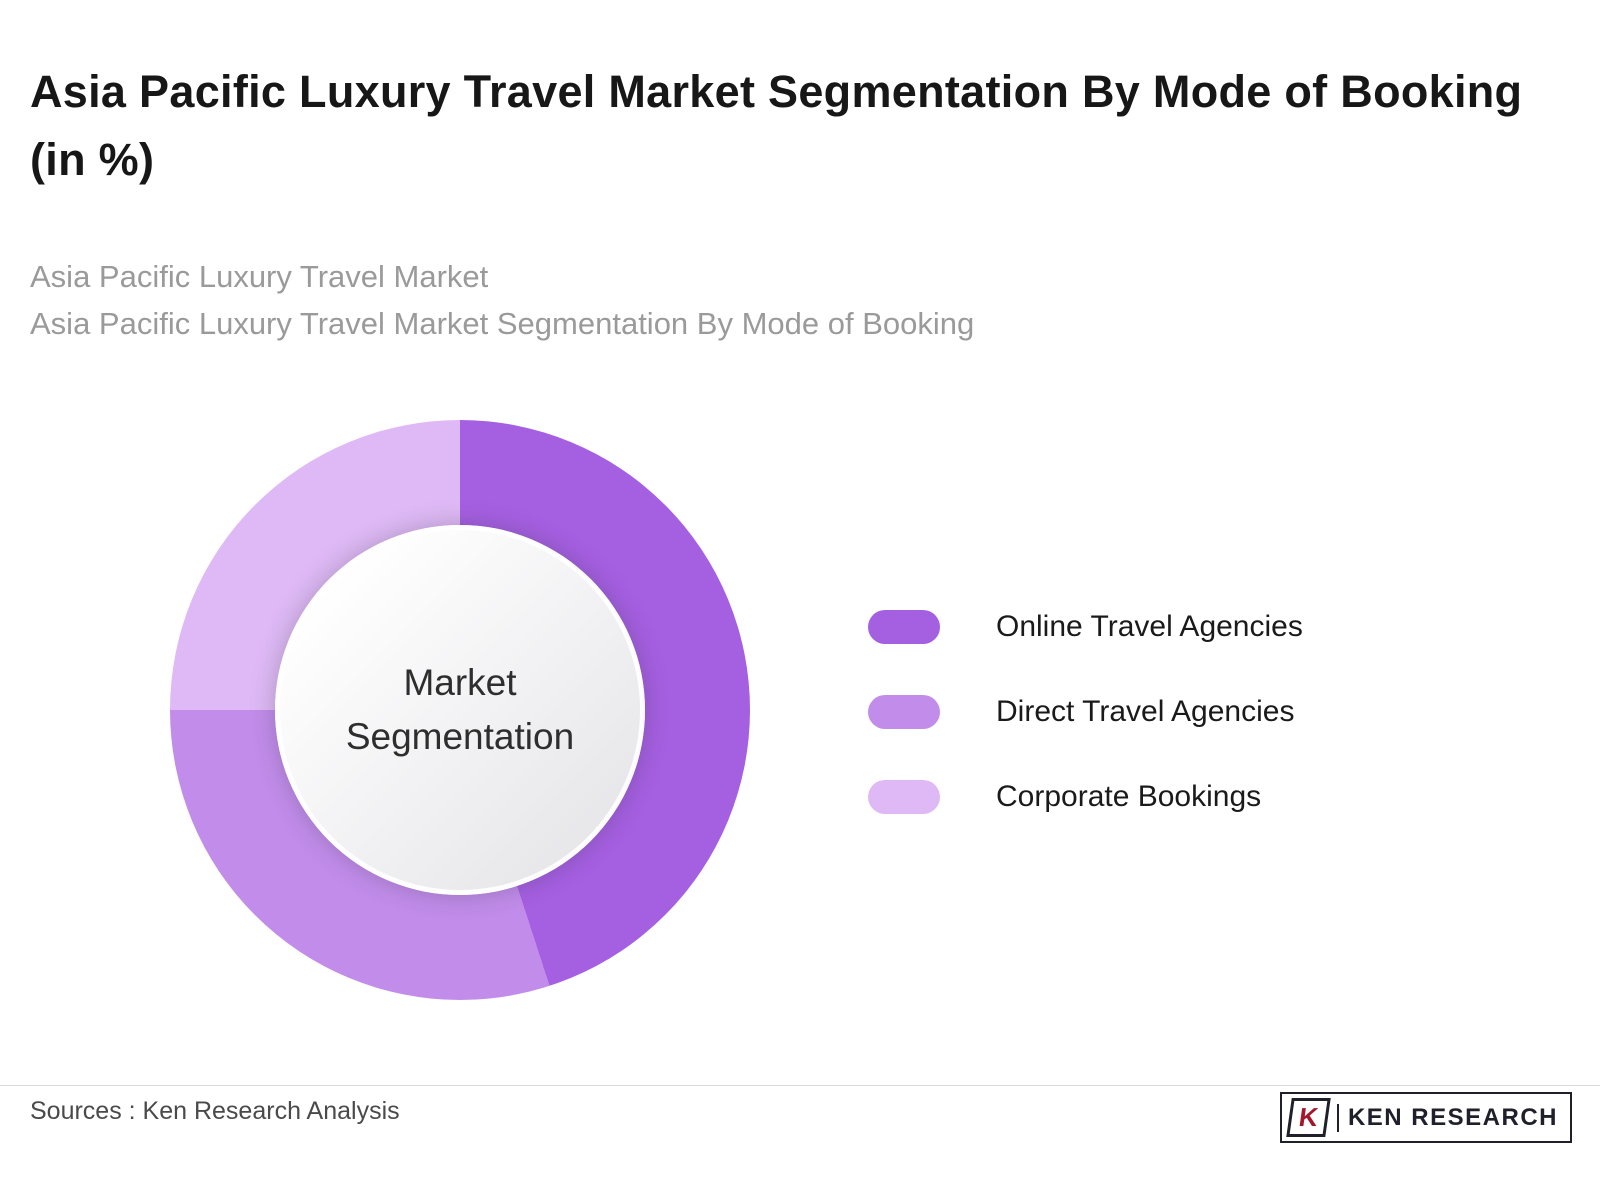 The height and width of the screenshot is (1200, 1600). I want to click on subtitle-line-1: Asia Pacific Luxury Travel Market, so click(259, 276).